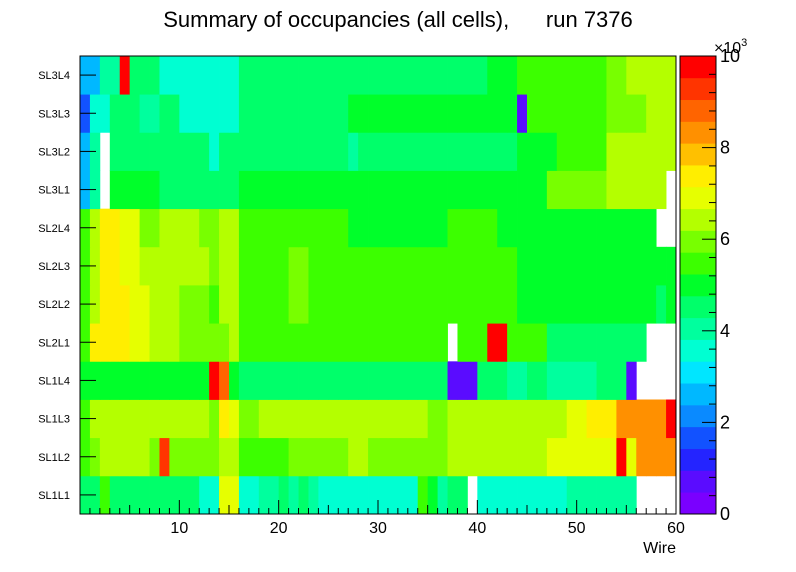  What do you see at coordinates (725, 239) in the screenshot?
I see `palette-tick-label: 6` at bounding box center [725, 239].